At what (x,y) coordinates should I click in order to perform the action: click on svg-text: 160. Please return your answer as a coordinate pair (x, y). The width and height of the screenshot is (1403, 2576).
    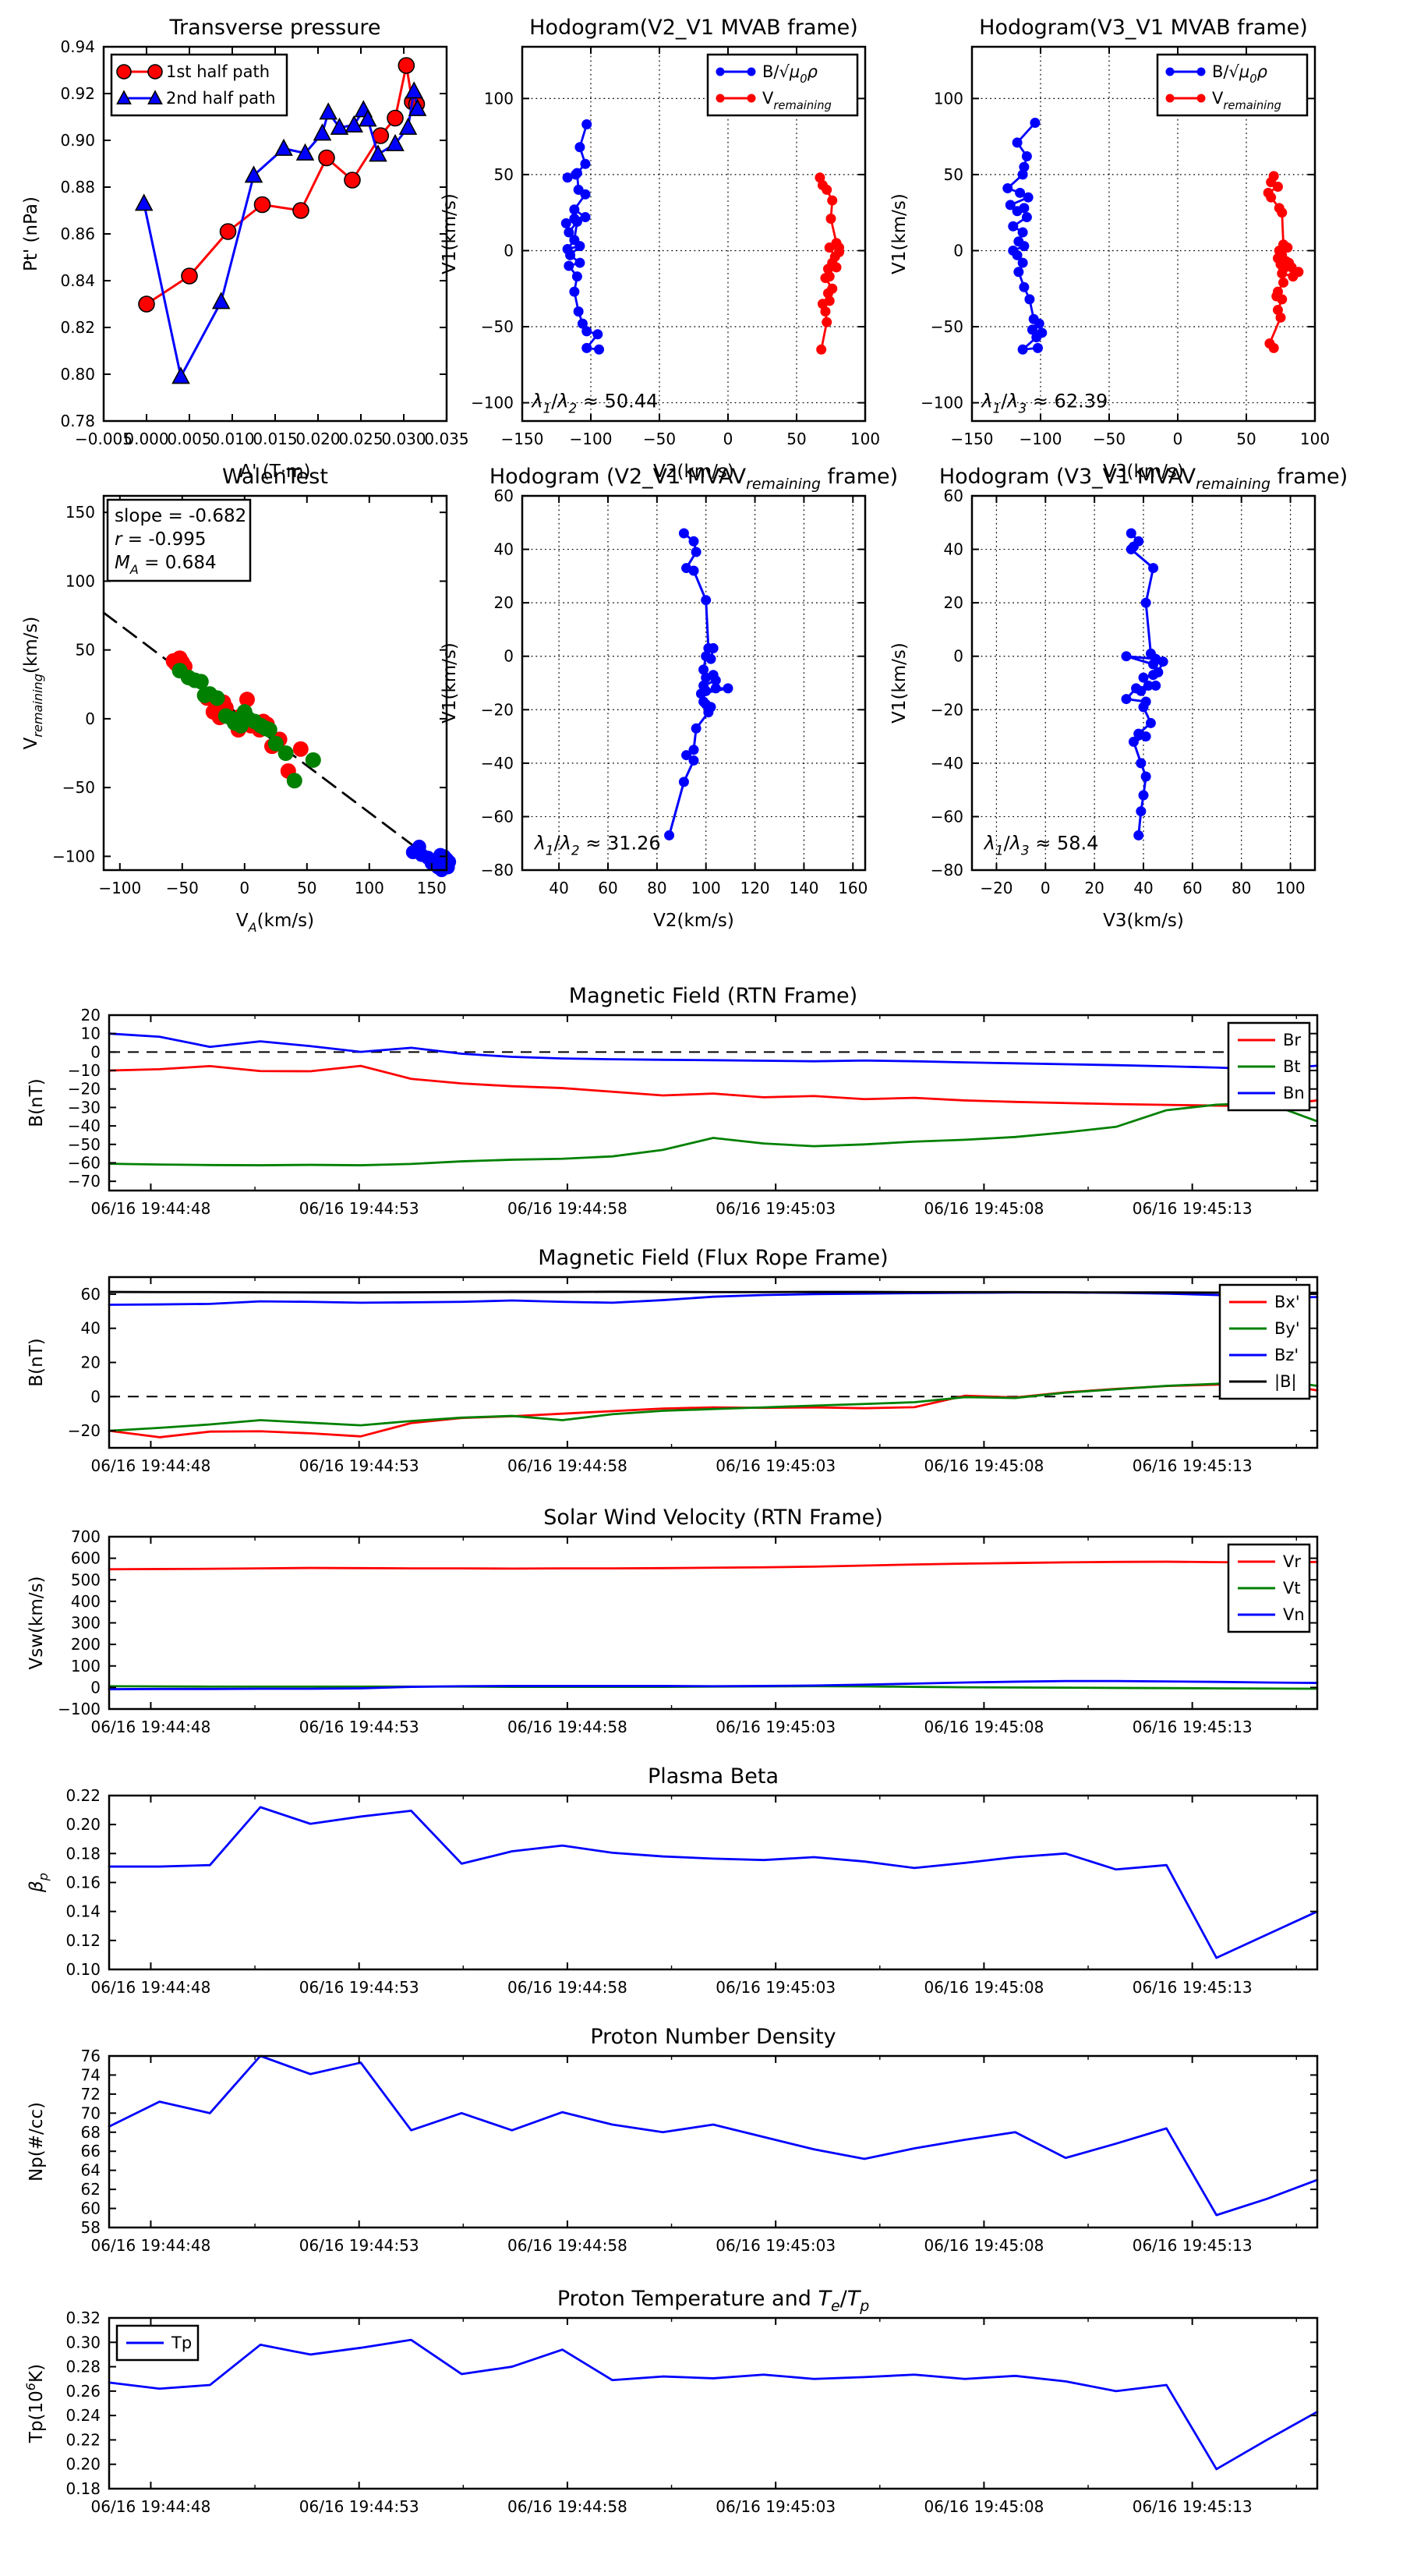
    Looking at the image, I should click on (853, 888).